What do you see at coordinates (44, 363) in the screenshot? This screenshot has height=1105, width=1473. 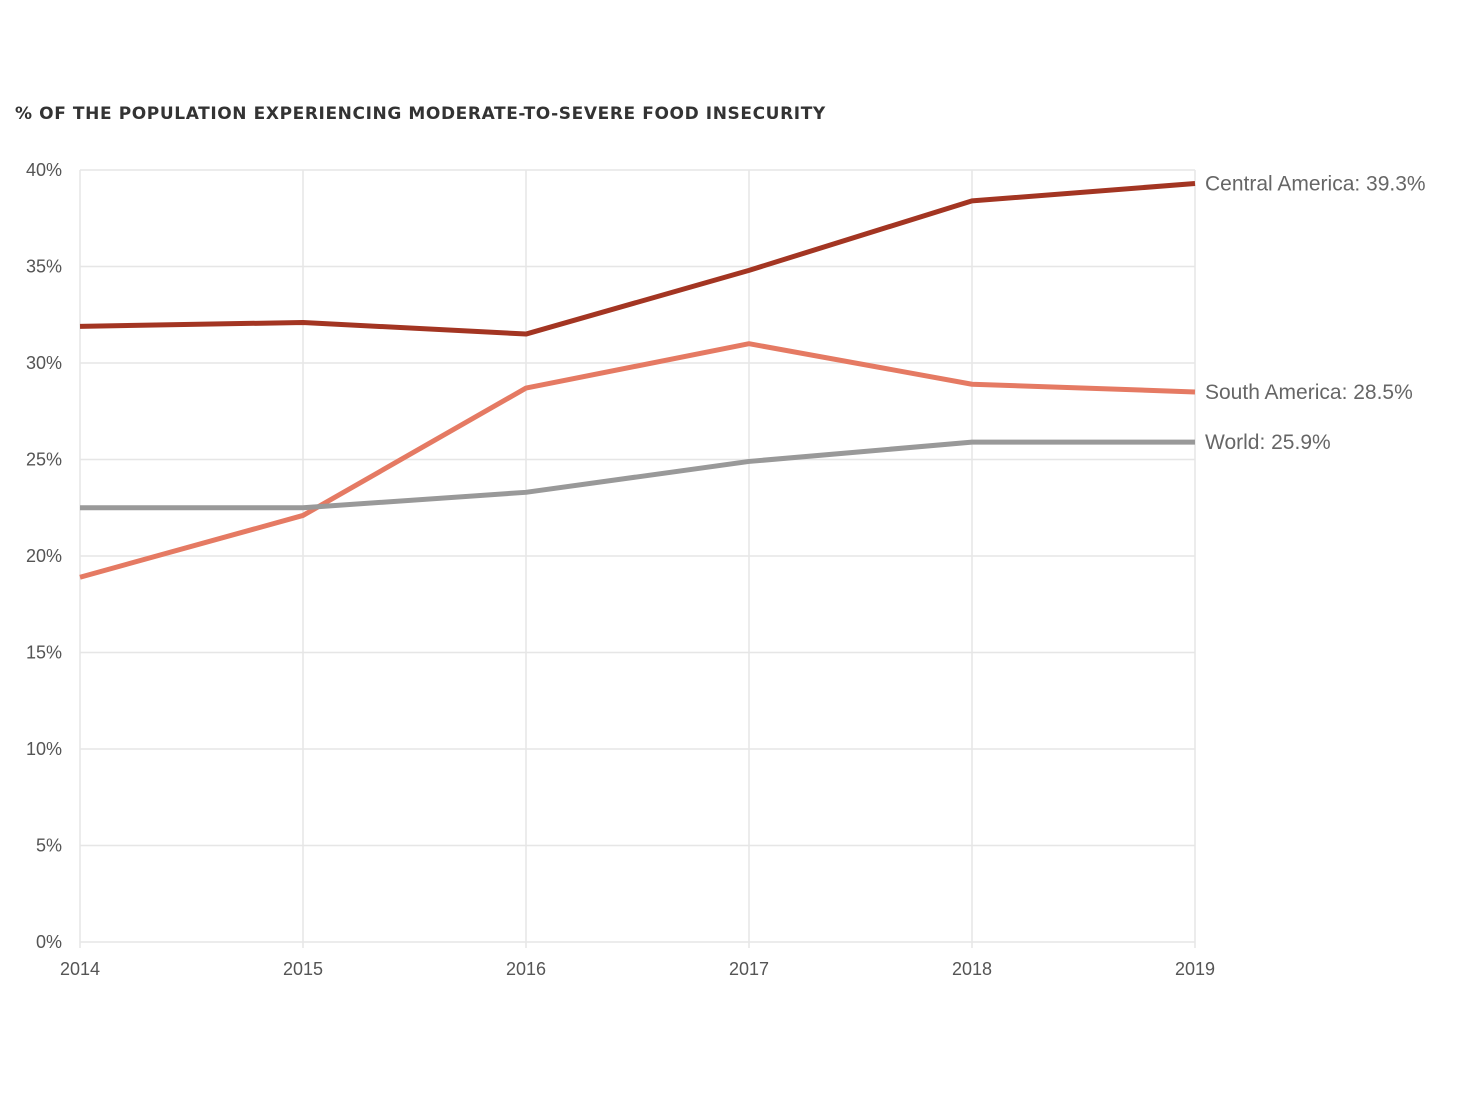 I see `y-tick-label: 30%` at bounding box center [44, 363].